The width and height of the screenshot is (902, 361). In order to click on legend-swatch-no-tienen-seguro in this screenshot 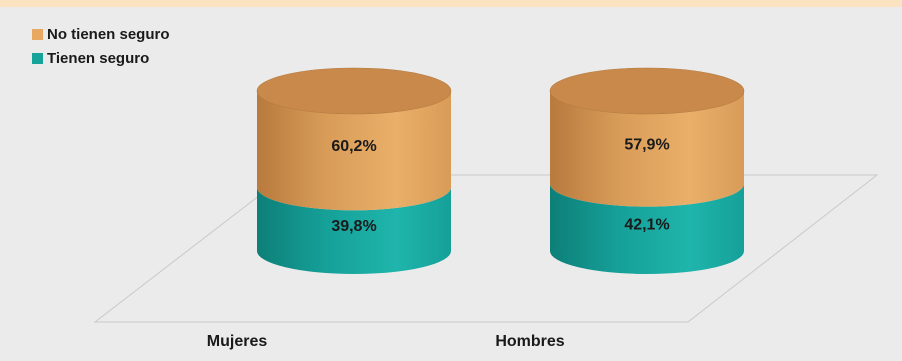, I will do `click(37, 34)`.